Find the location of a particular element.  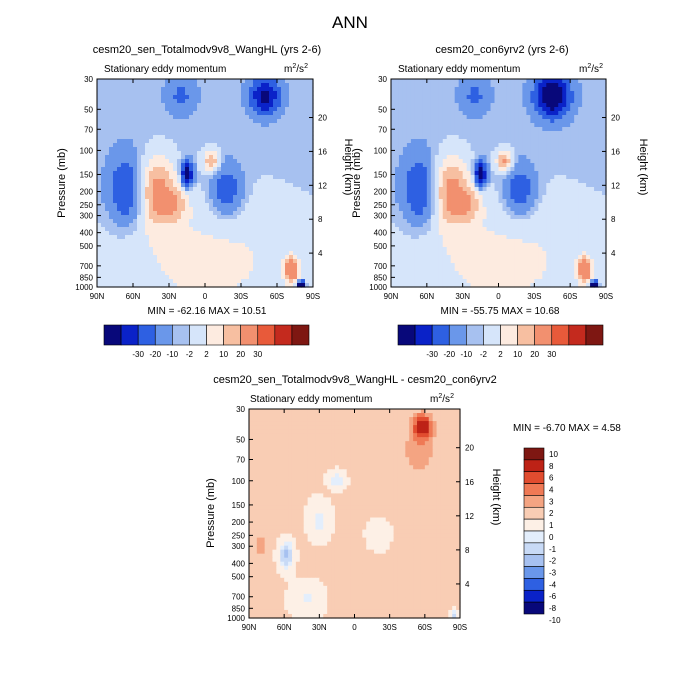

colorbar-box is located at coordinates (146, 335).